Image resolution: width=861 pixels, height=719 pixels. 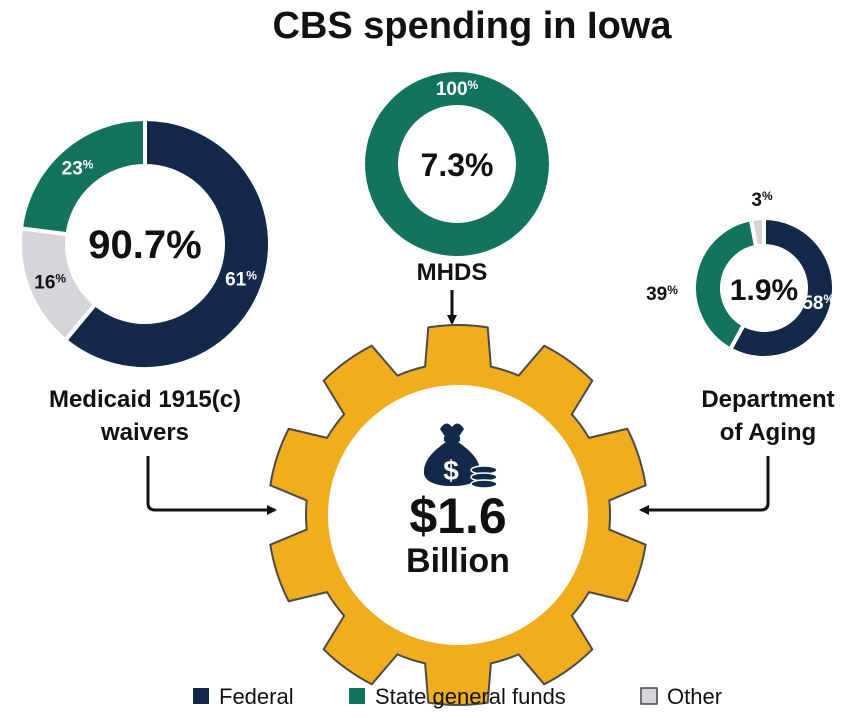 I want to click on legend-swatch-federal, so click(x=201, y=696).